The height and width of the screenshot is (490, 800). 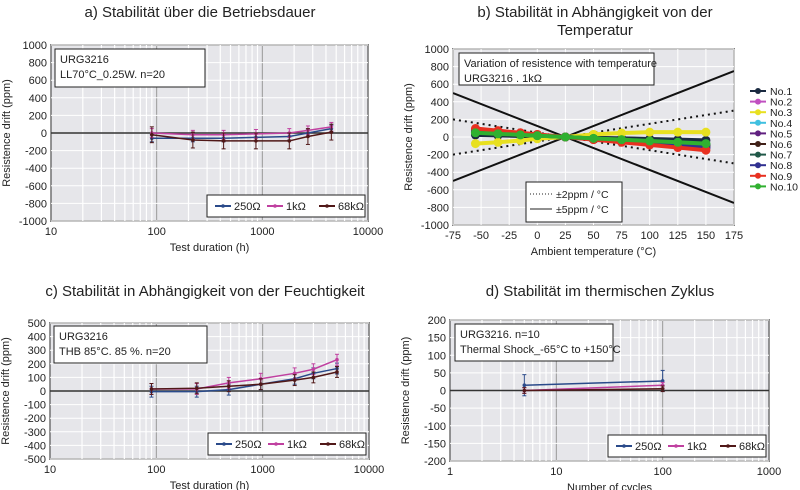 I want to click on x-tick-label: 50, so click(x=593, y=236).